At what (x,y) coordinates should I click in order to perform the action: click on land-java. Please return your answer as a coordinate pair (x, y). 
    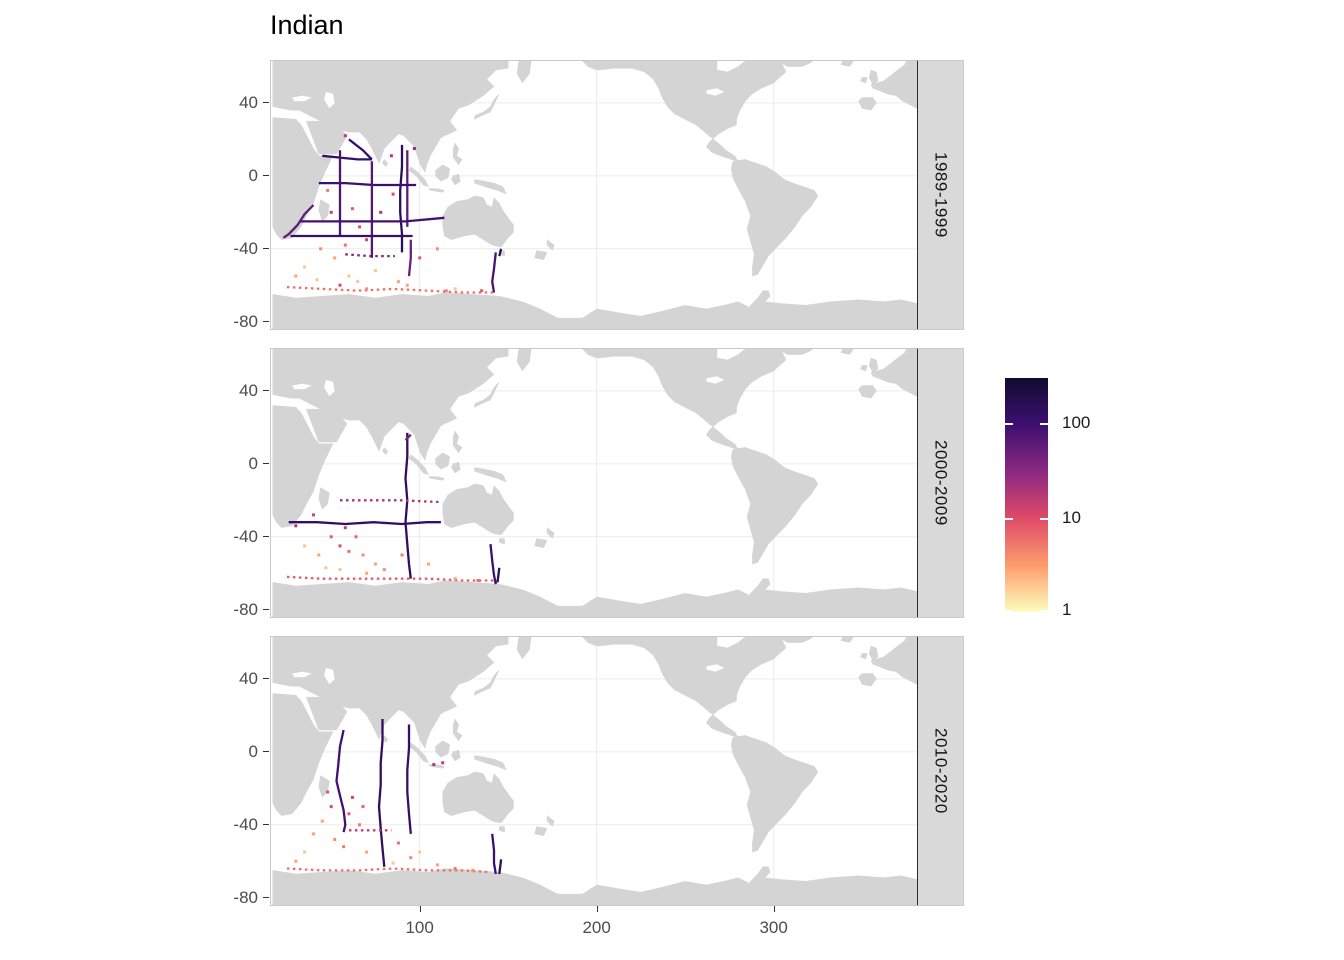
    Looking at the image, I should click on (436, 766).